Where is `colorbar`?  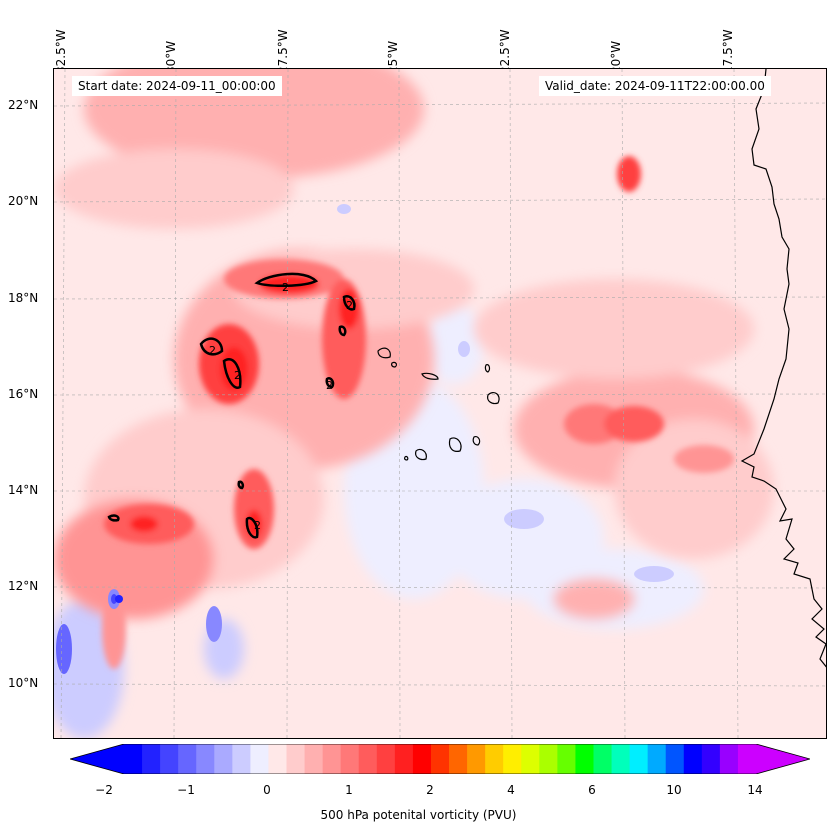
colorbar is located at coordinates (440, 759).